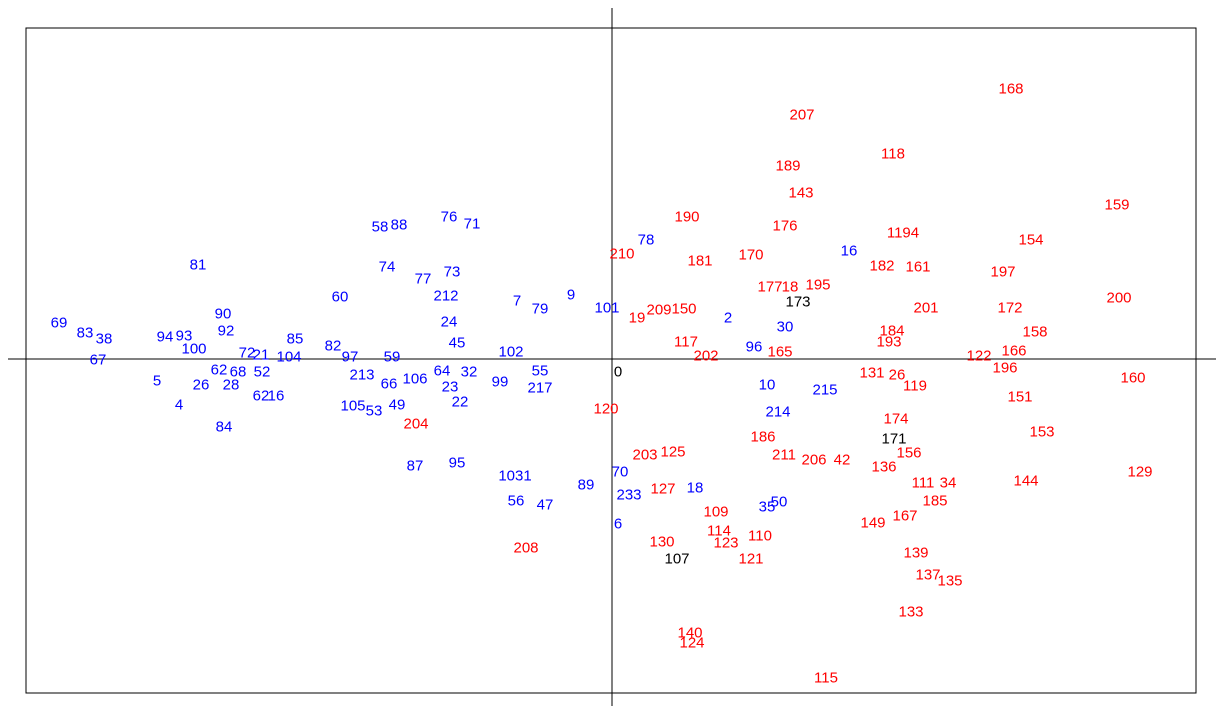  What do you see at coordinates (915, 553) in the screenshot?
I see `point-label: 139` at bounding box center [915, 553].